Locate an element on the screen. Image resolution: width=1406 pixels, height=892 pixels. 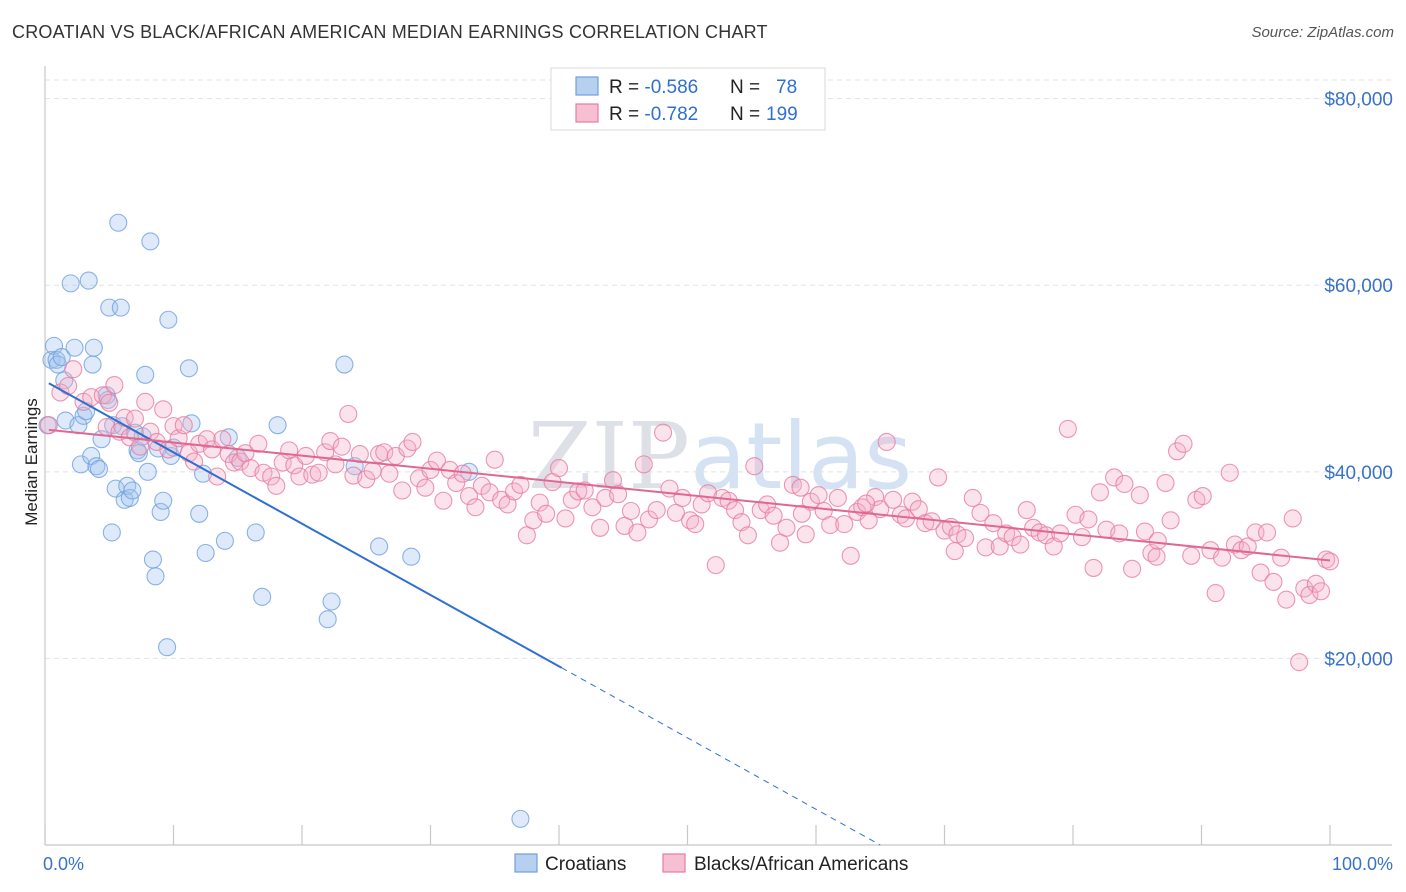
y-axis-label: Median Earnings is located at coordinates (31, 462).